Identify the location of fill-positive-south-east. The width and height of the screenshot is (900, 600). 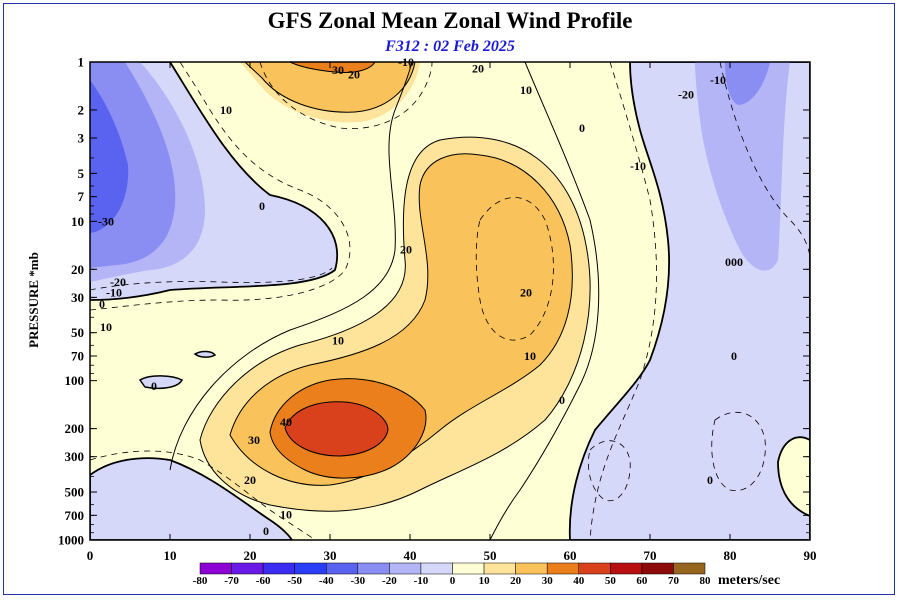
(793, 476).